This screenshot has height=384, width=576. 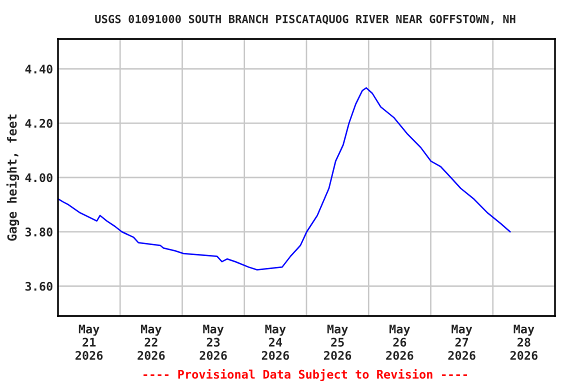 I want to click on y-tick-label: 4.40, so click(x=38, y=69).